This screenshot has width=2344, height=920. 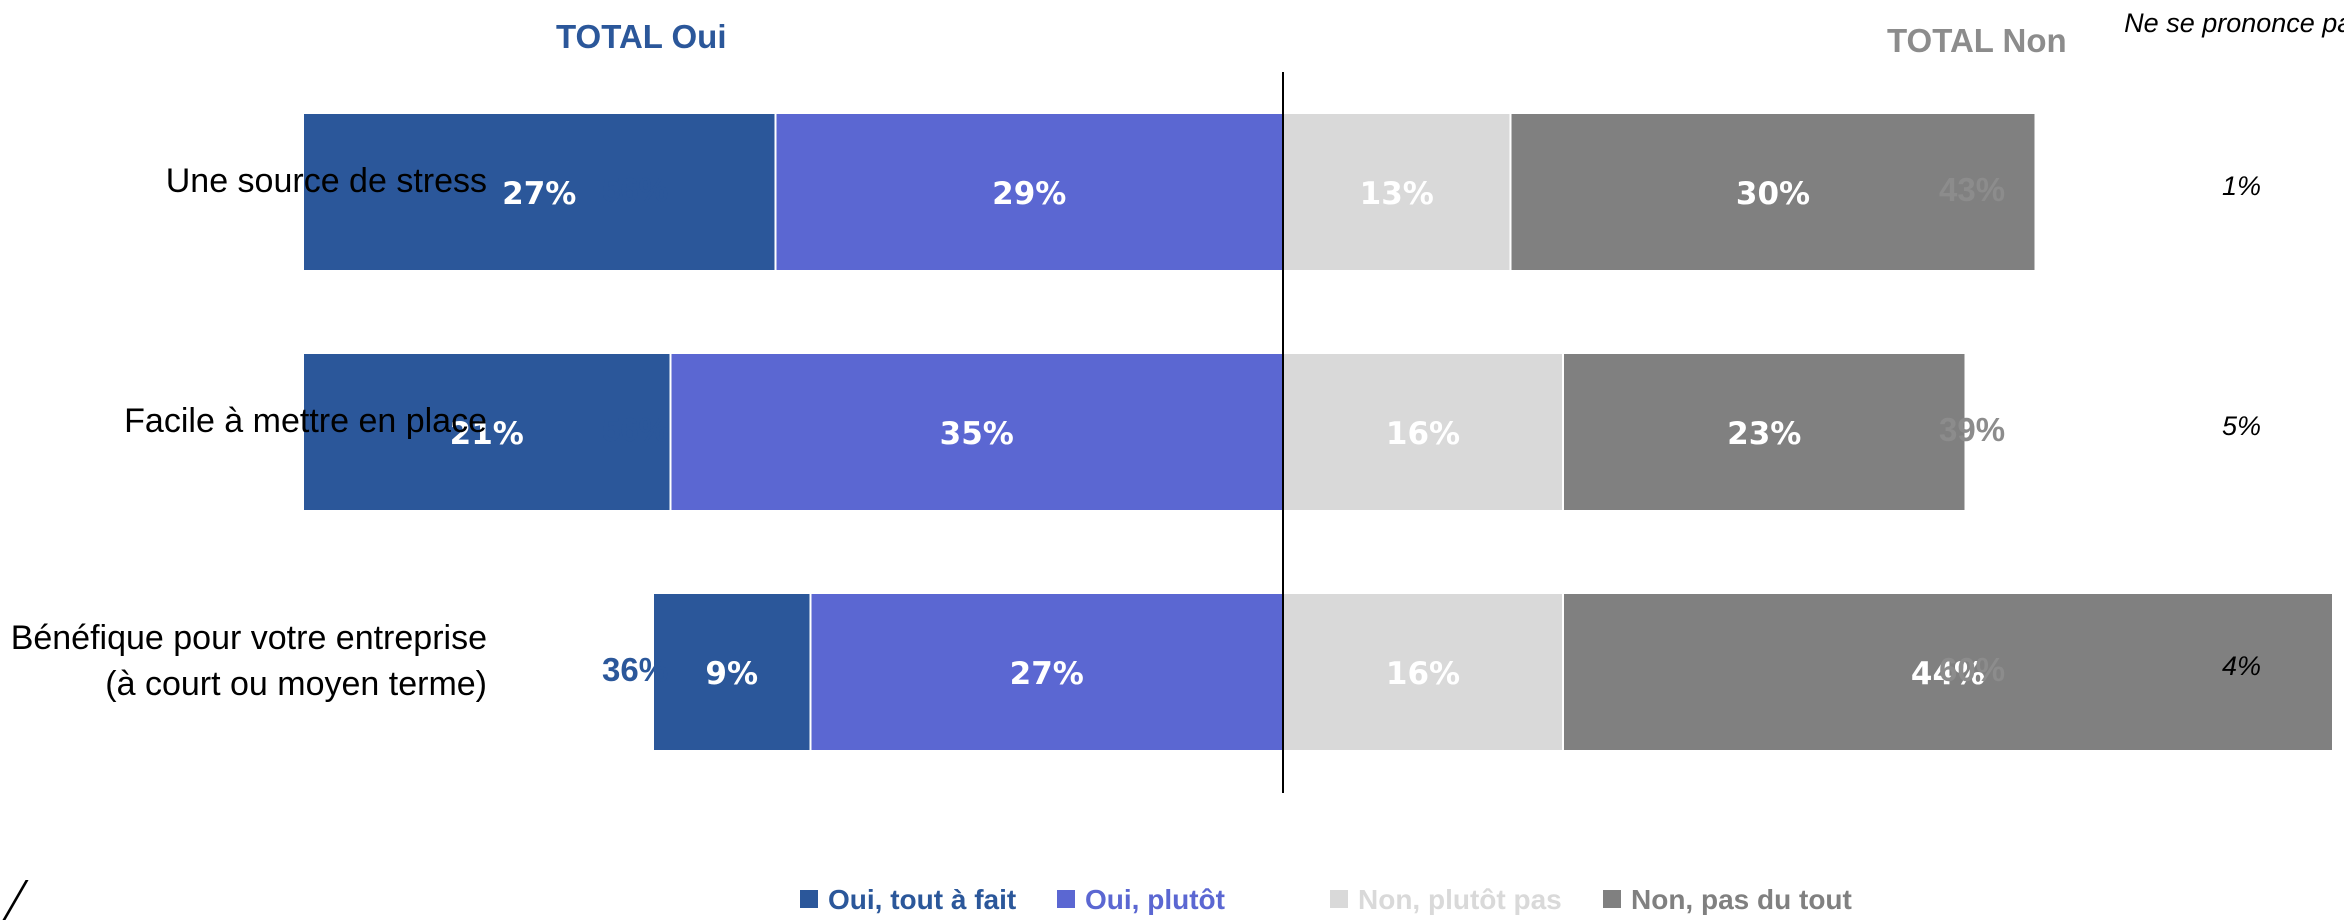 I want to click on data-label: 30%, so click(x=1773, y=194).